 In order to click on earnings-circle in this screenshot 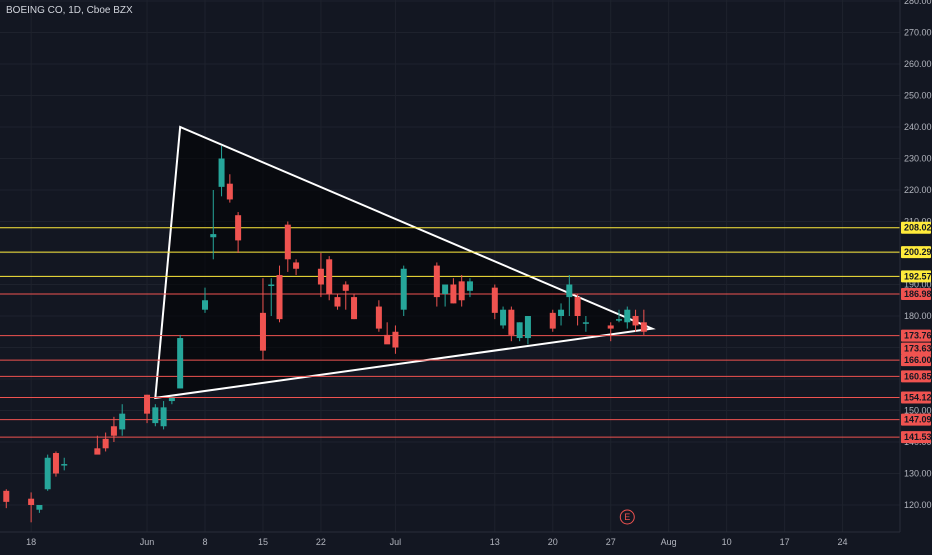, I will do `click(627, 517)`.